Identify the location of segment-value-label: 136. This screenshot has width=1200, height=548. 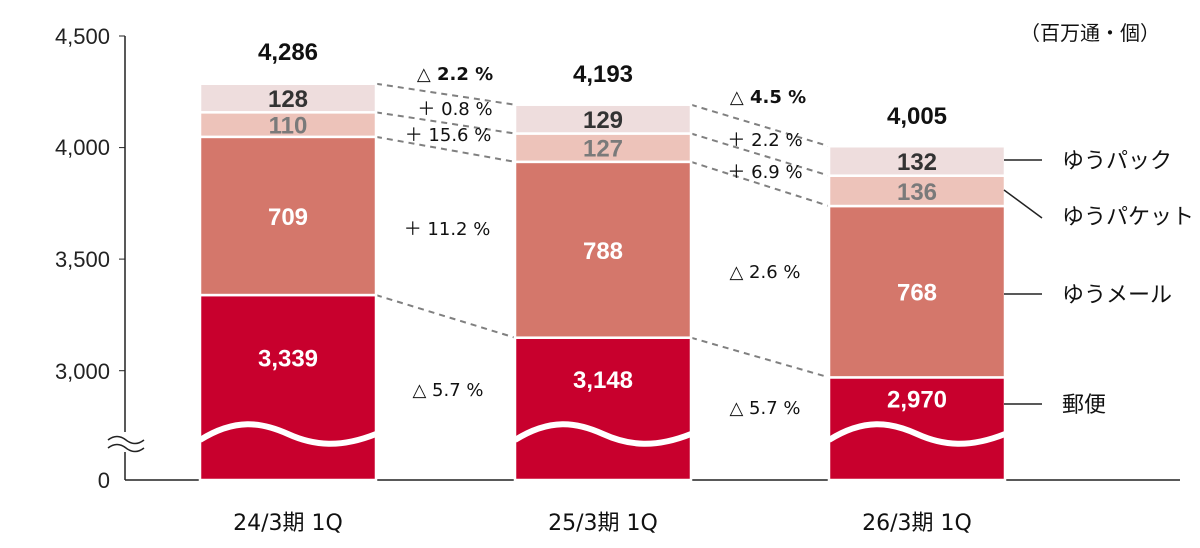
(917, 192).